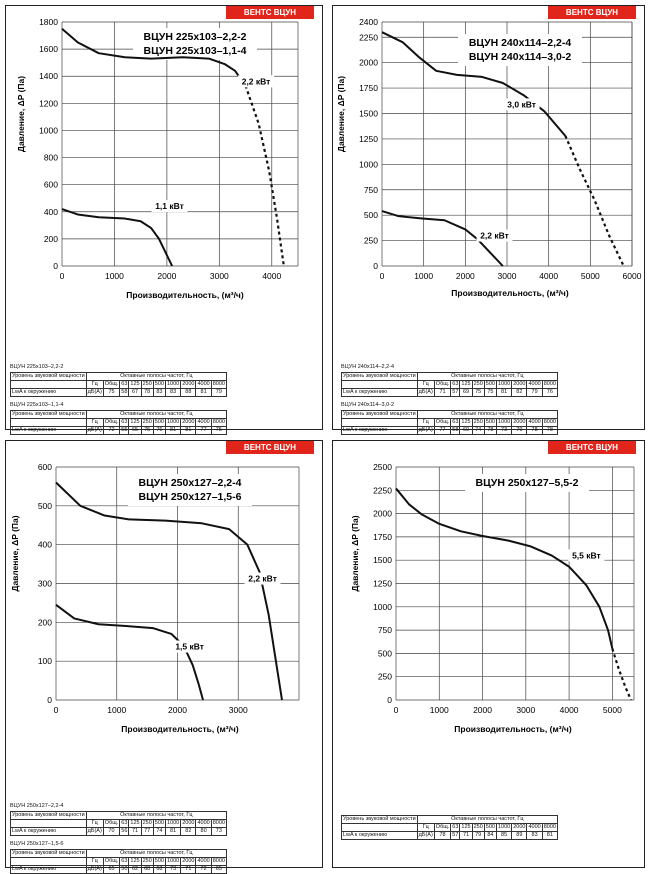 This screenshot has width=650, height=874. Describe the element at coordinates (159, 831) in the screenshot. I see `table-cell: 74` at that location.